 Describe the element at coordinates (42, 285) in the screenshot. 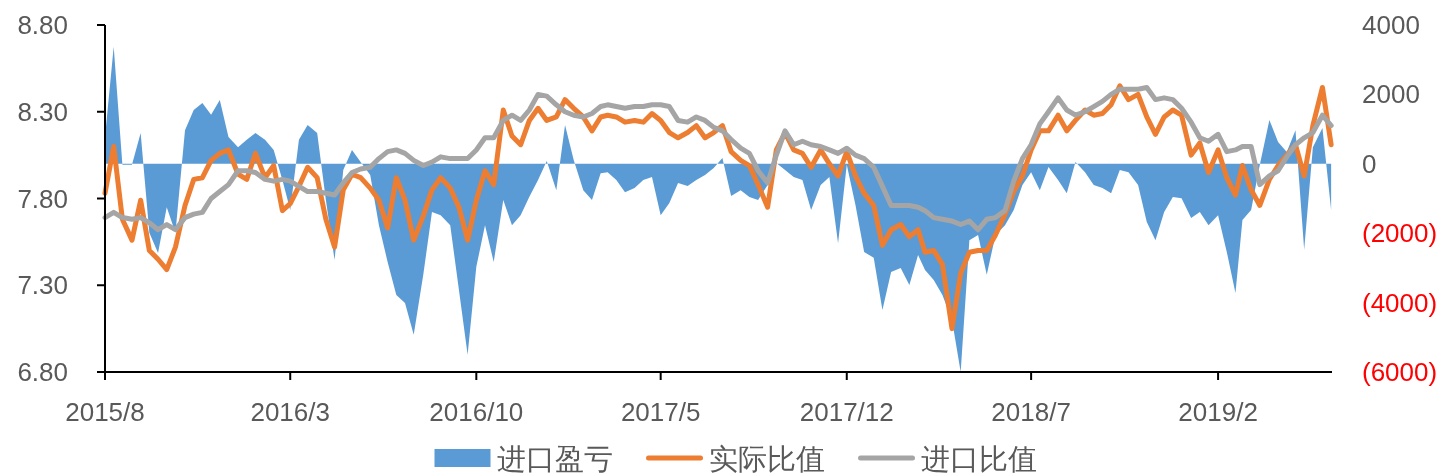

I see `y-tick-label: 7.30` at that location.